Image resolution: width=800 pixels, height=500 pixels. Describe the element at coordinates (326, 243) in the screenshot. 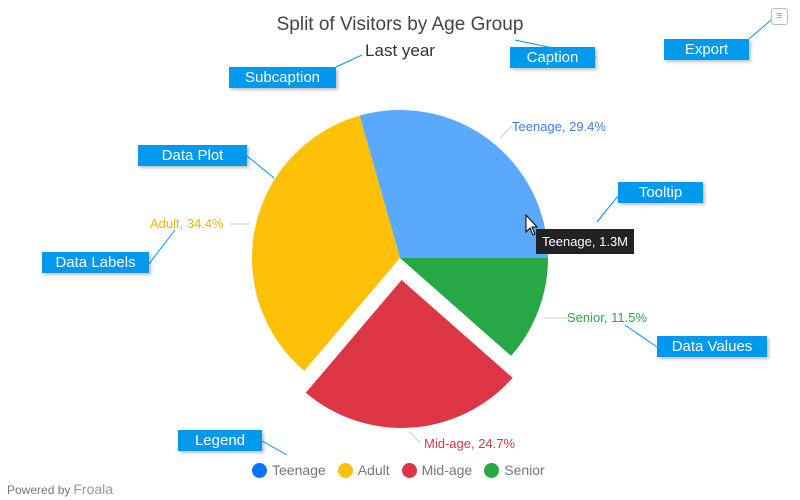

I see `pie-slice-adult` at that location.